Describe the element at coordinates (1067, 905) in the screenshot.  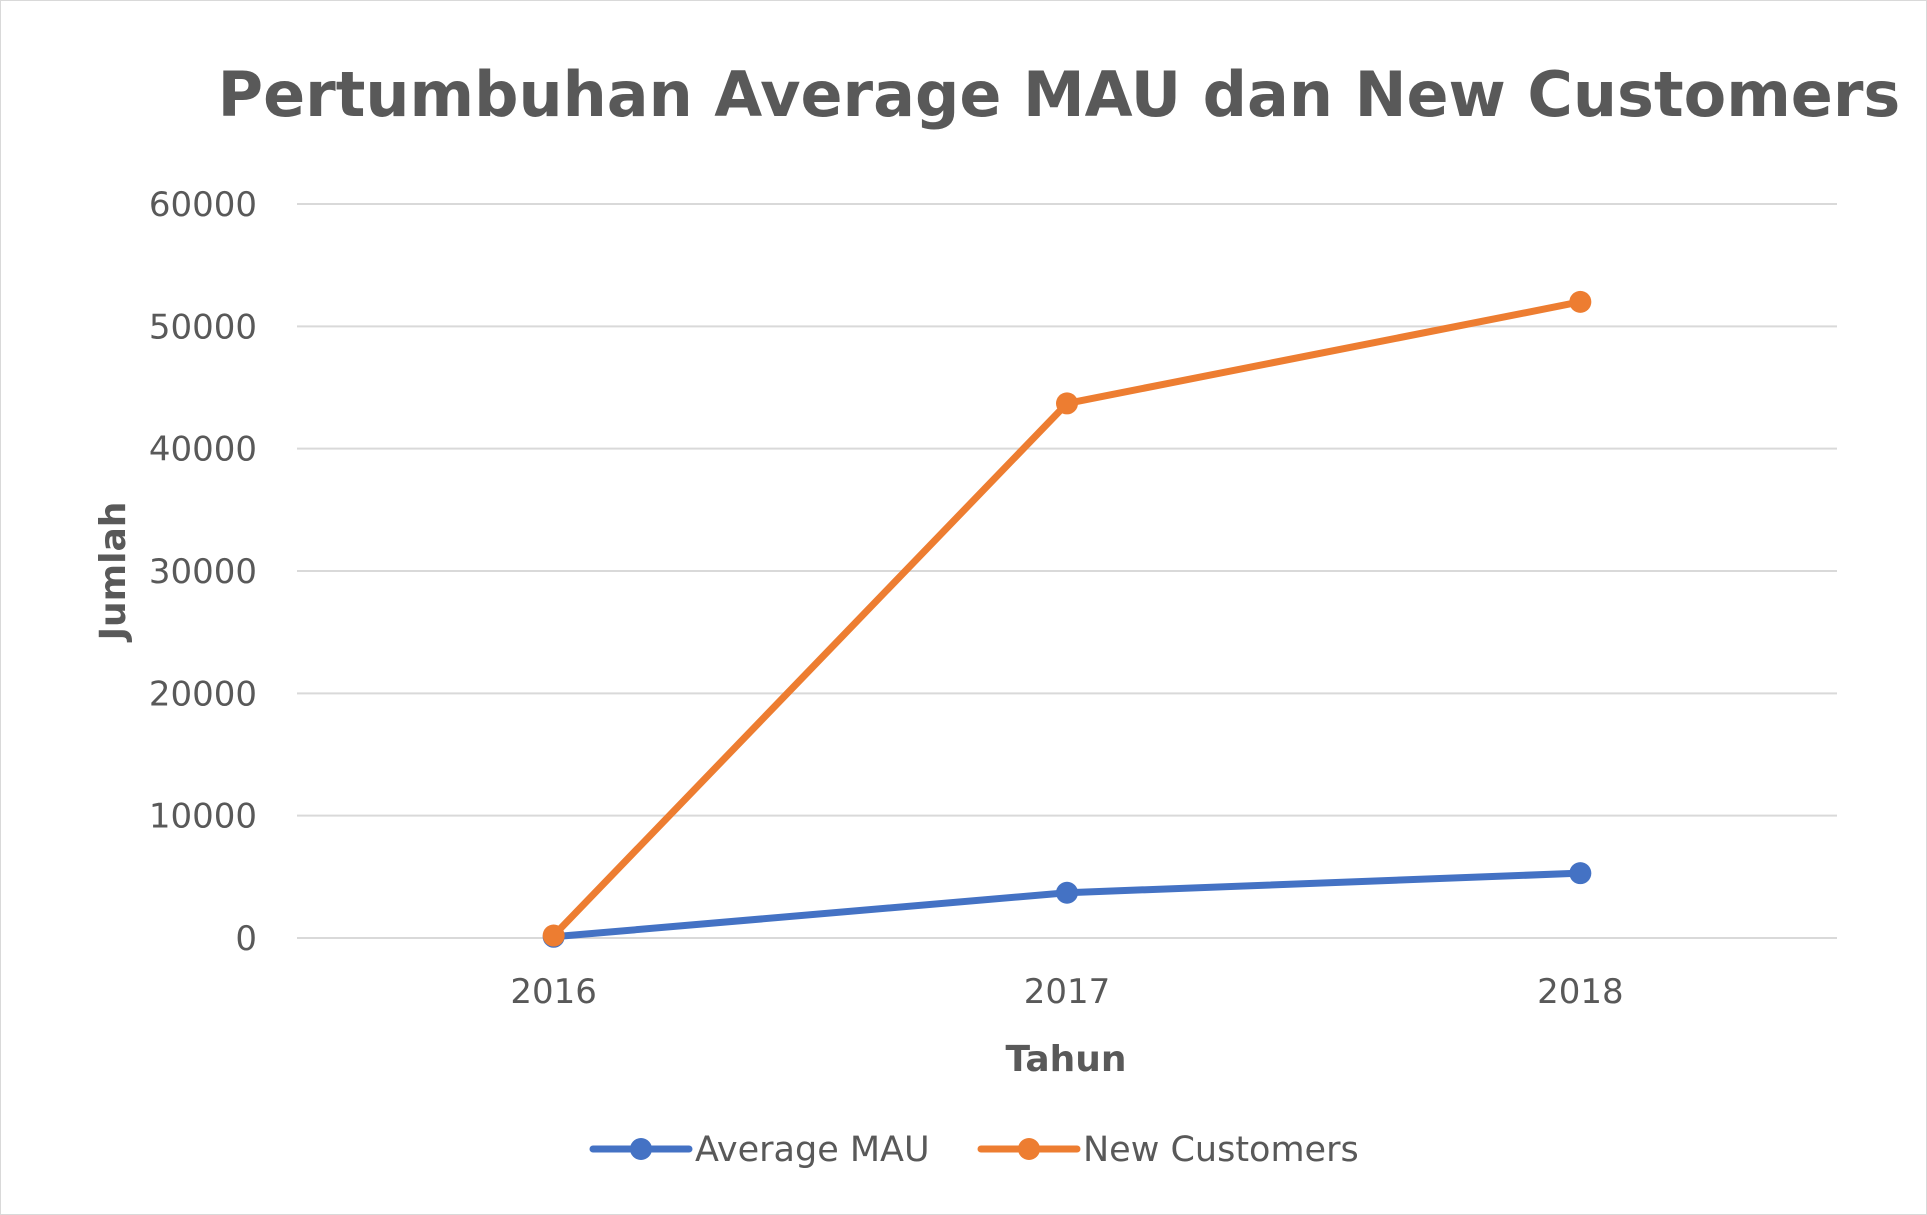
I see `series-average-mau` at that location.